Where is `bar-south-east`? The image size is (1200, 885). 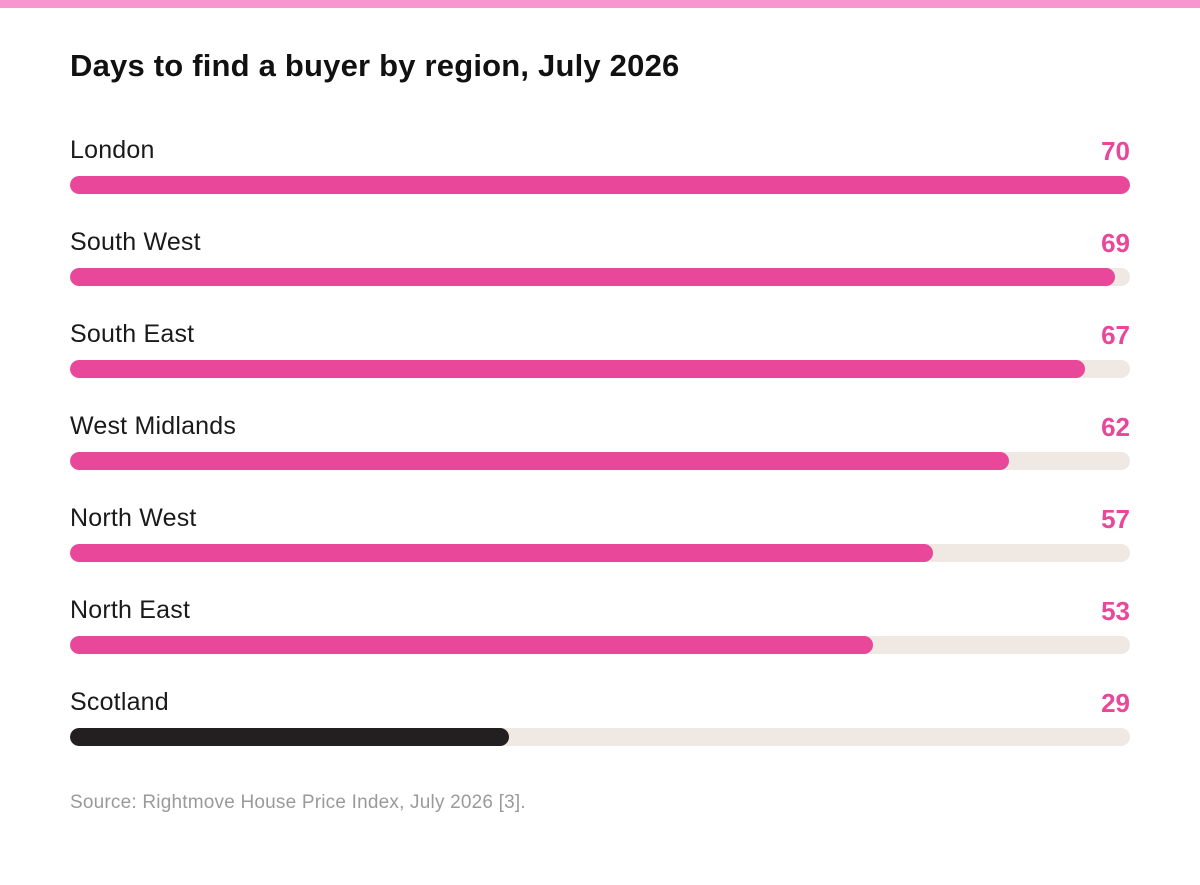 bar-south-east is located at coordinates (577, 369).